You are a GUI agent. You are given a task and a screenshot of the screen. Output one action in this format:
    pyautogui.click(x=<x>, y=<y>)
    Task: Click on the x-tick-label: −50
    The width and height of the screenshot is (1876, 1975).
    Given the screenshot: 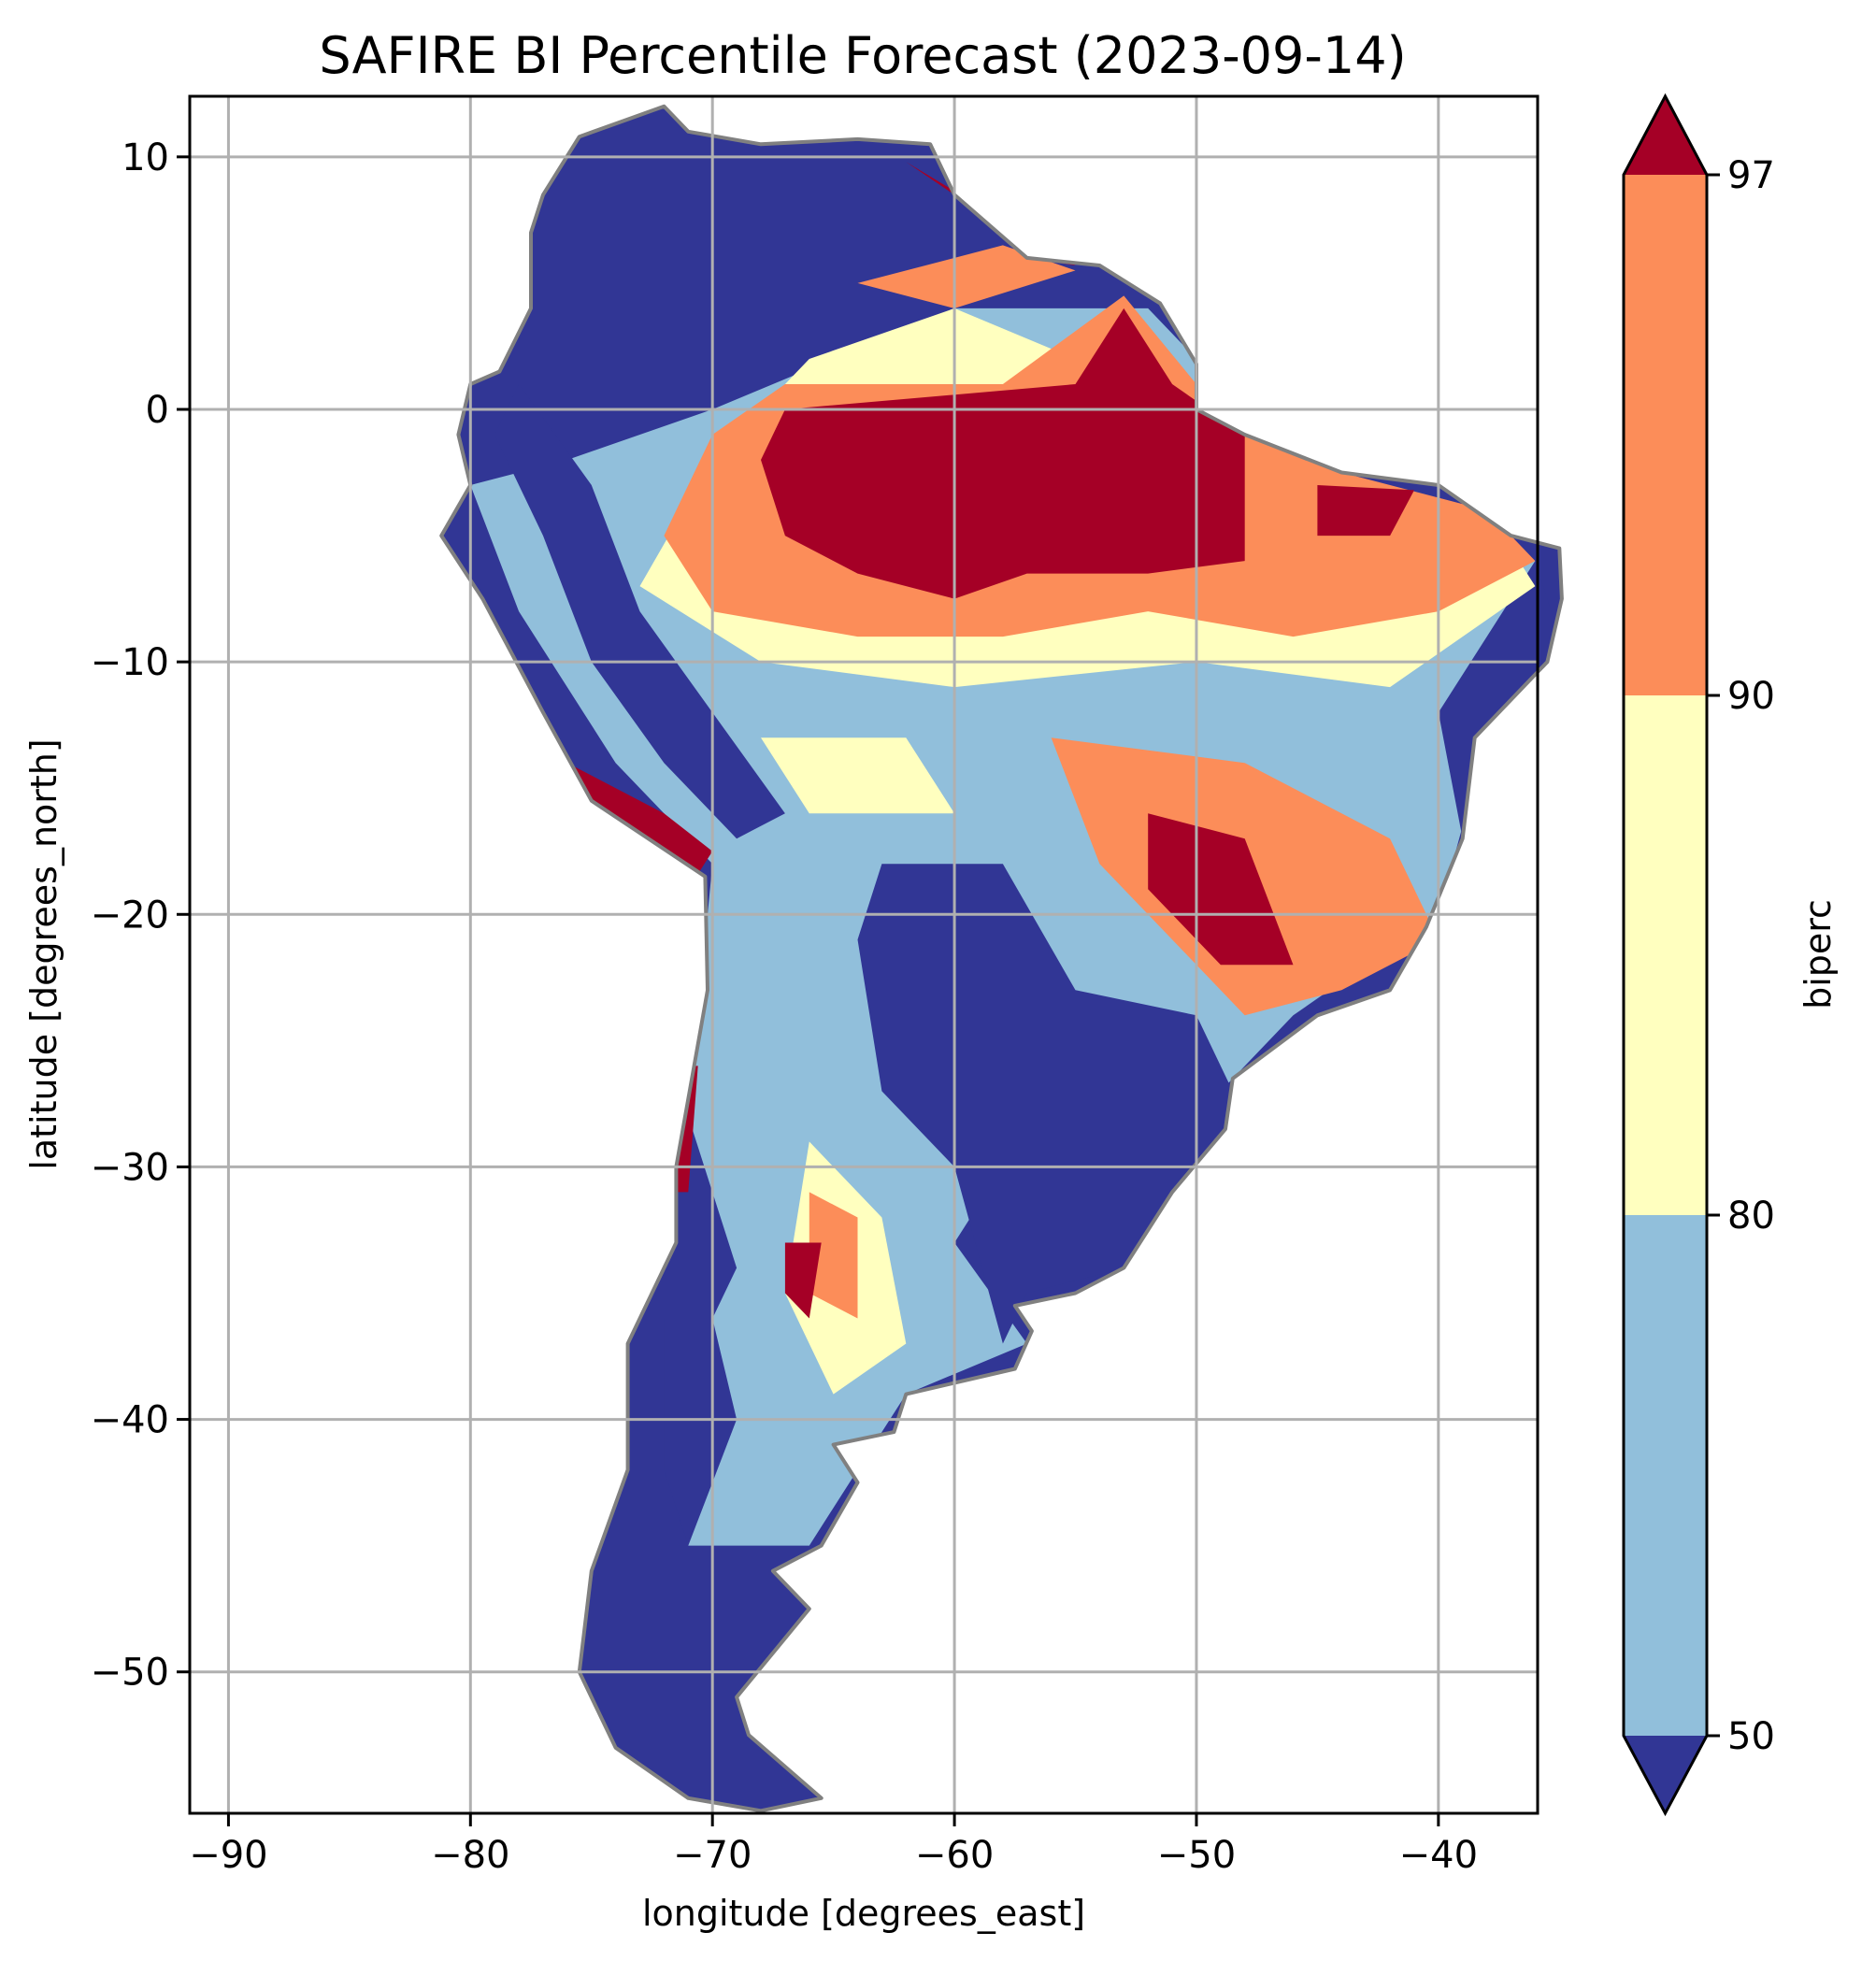 What is the action you would take?
    pyautogui.click(x=1196, y=1856)
    